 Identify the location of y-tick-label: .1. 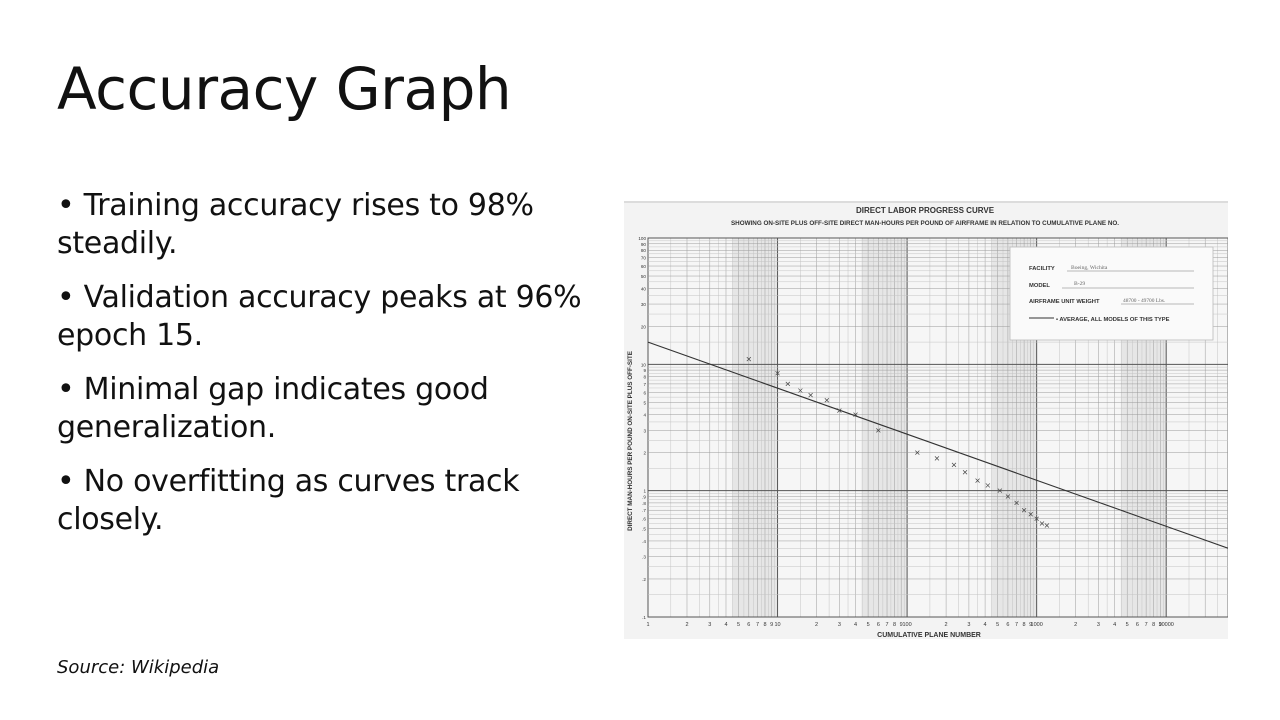
(644, 617).